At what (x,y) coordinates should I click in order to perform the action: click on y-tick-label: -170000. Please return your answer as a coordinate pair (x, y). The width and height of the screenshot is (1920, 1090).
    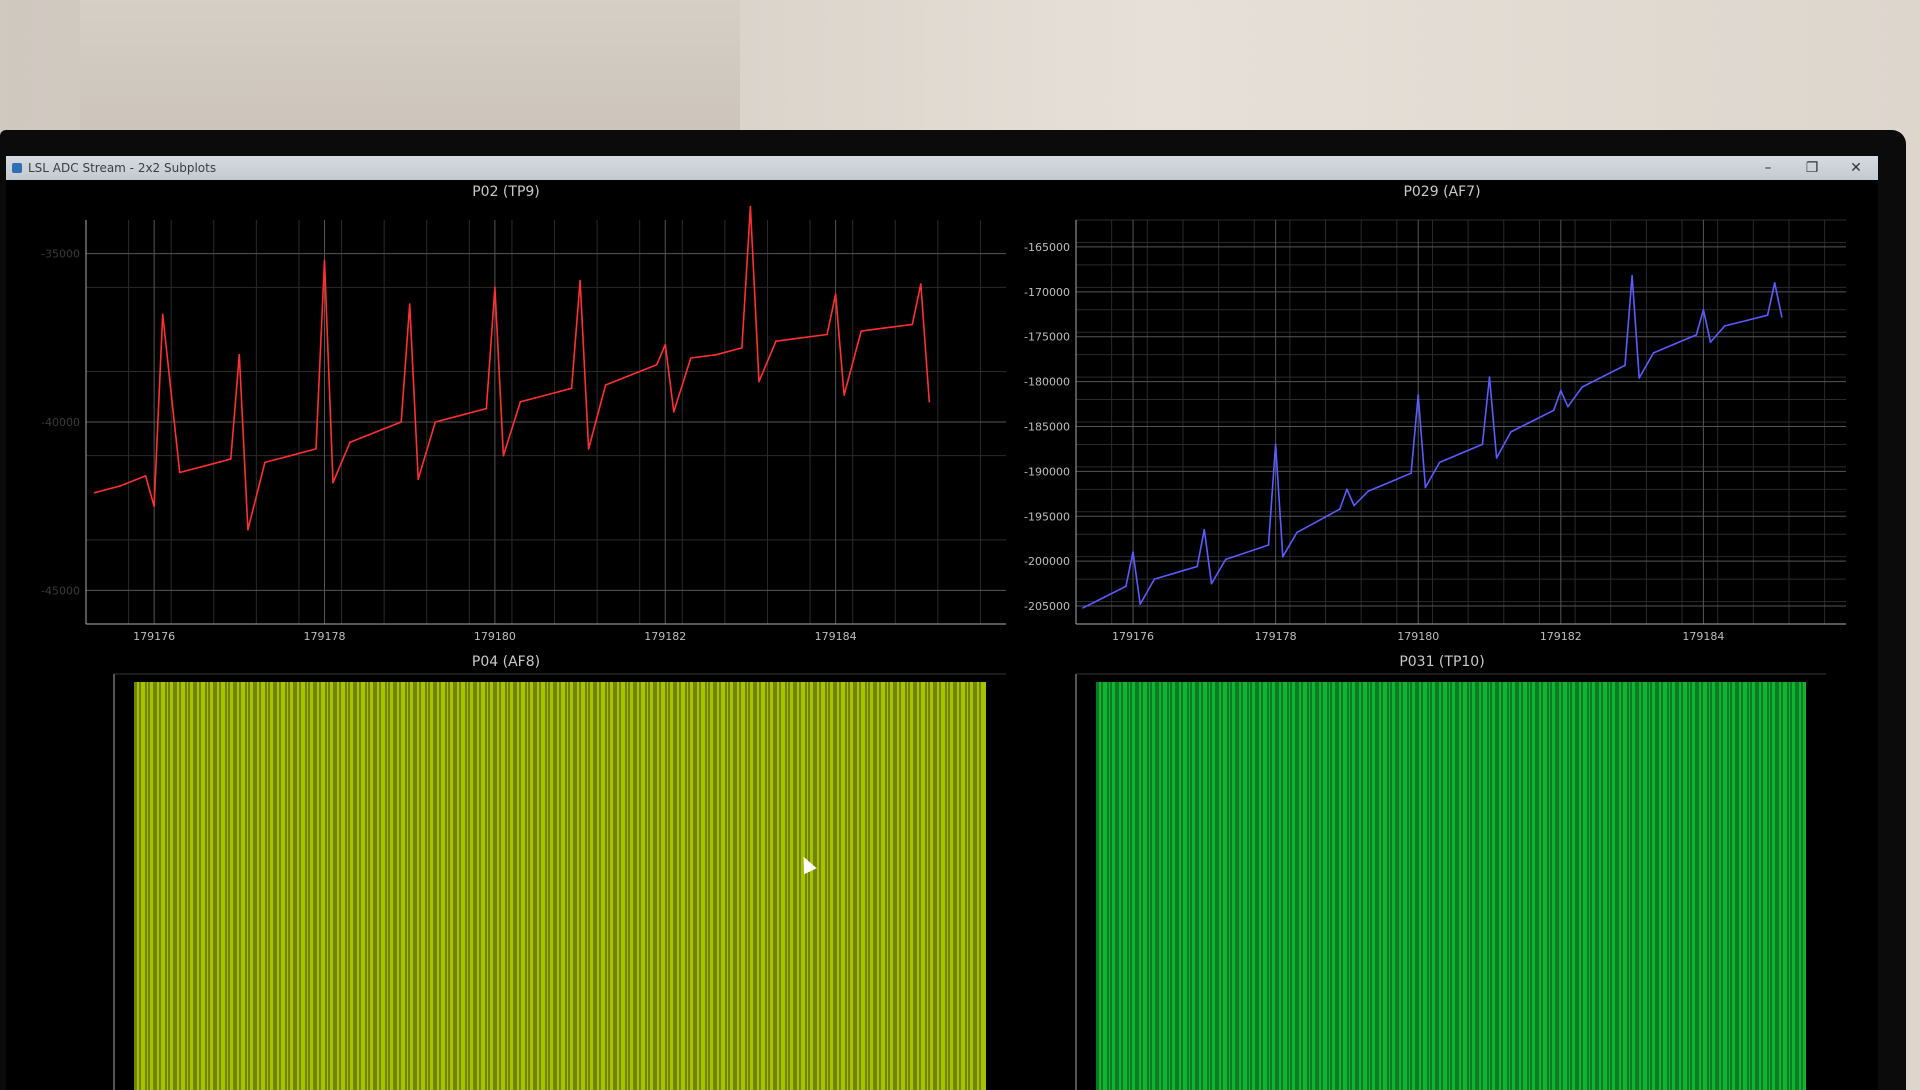
    Looking at the image, I should click on (1047, 292).